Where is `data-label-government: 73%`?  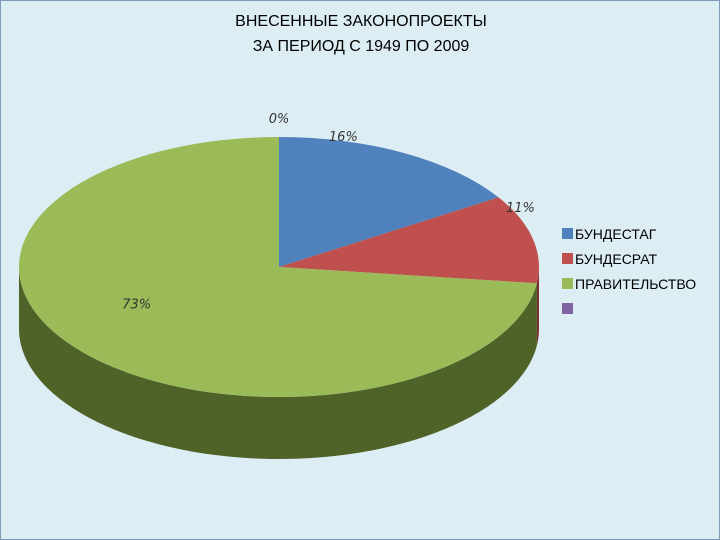 data-label-government: 73% is located at coordinates (136, 304).